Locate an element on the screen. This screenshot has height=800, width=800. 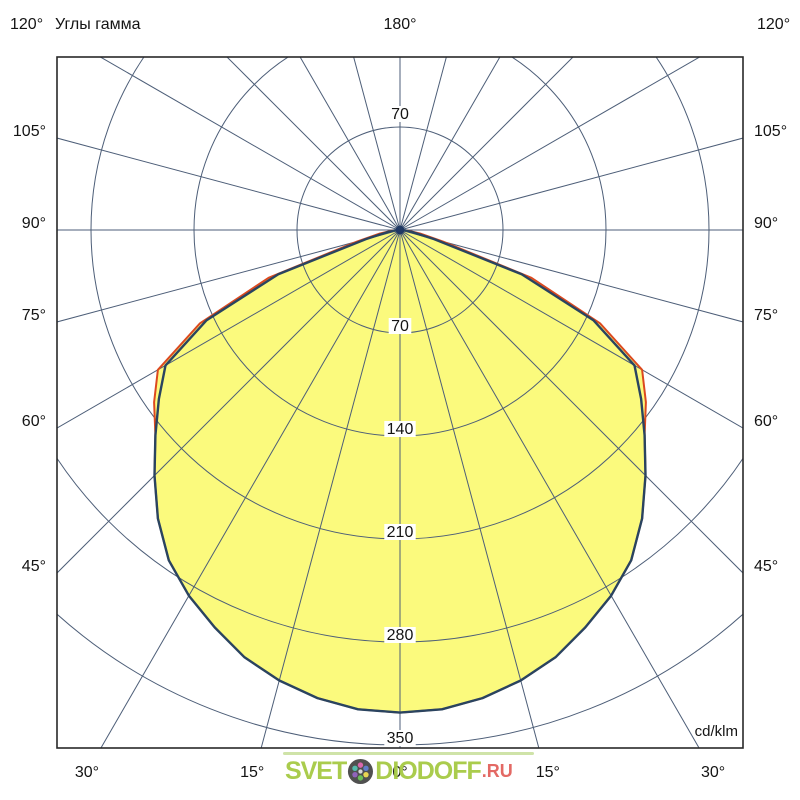
watermark-logo-icon is located at coordinates (360, 771).